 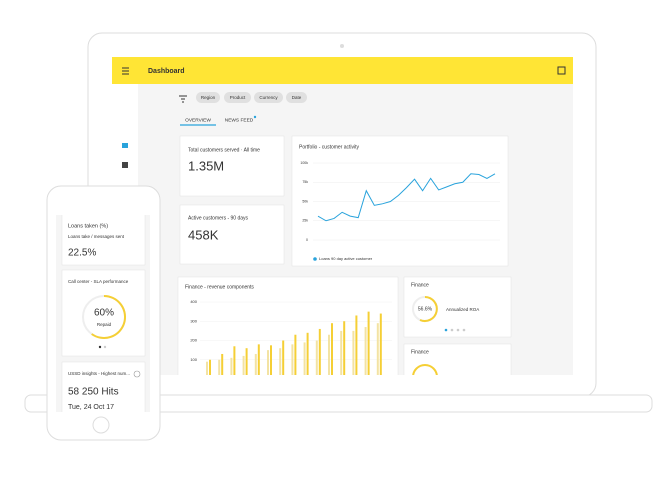 What do you see at coordinates (304, 163) in the screenshot?
I see `y-tick-label: 100k` at bounding box center [304, 163].